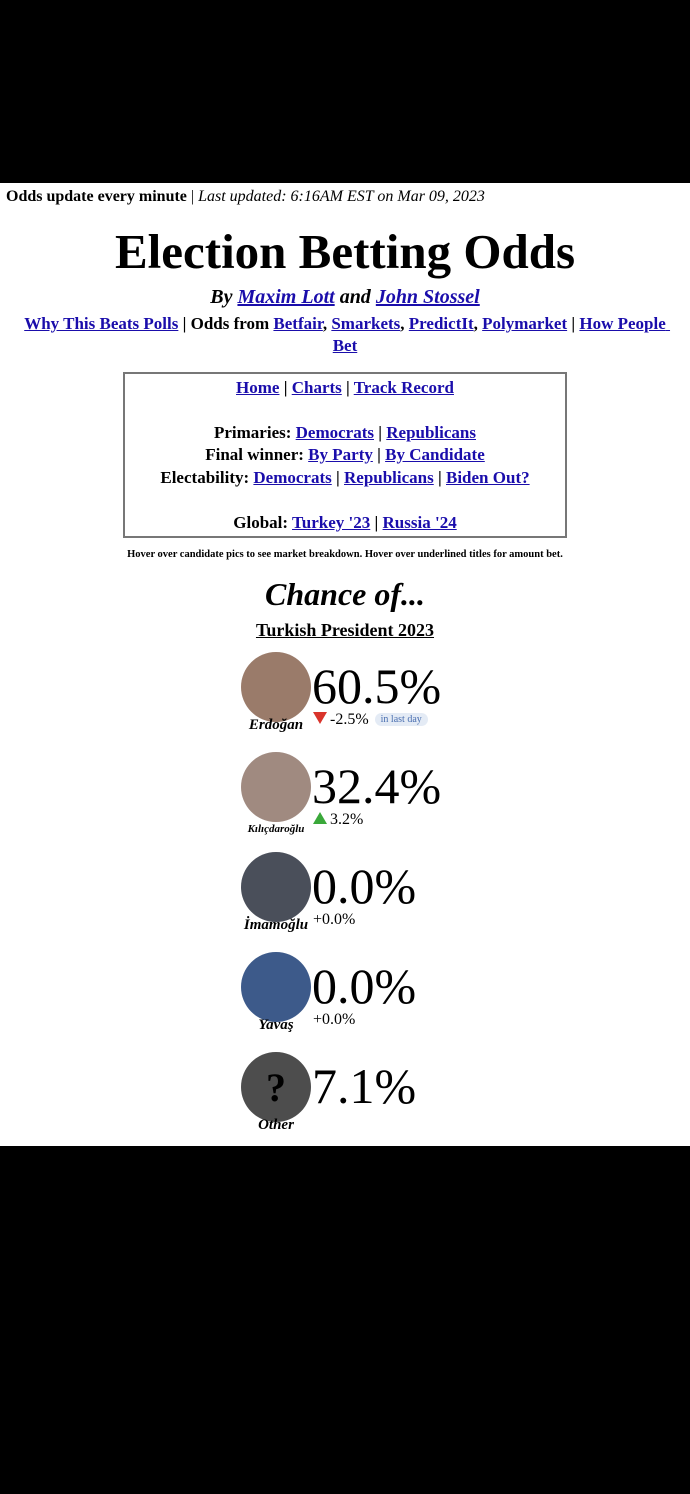 The image size is (690, 1494). I want to click on nav-row: Final winner: By Party | By Candidate, so click(345, 455).